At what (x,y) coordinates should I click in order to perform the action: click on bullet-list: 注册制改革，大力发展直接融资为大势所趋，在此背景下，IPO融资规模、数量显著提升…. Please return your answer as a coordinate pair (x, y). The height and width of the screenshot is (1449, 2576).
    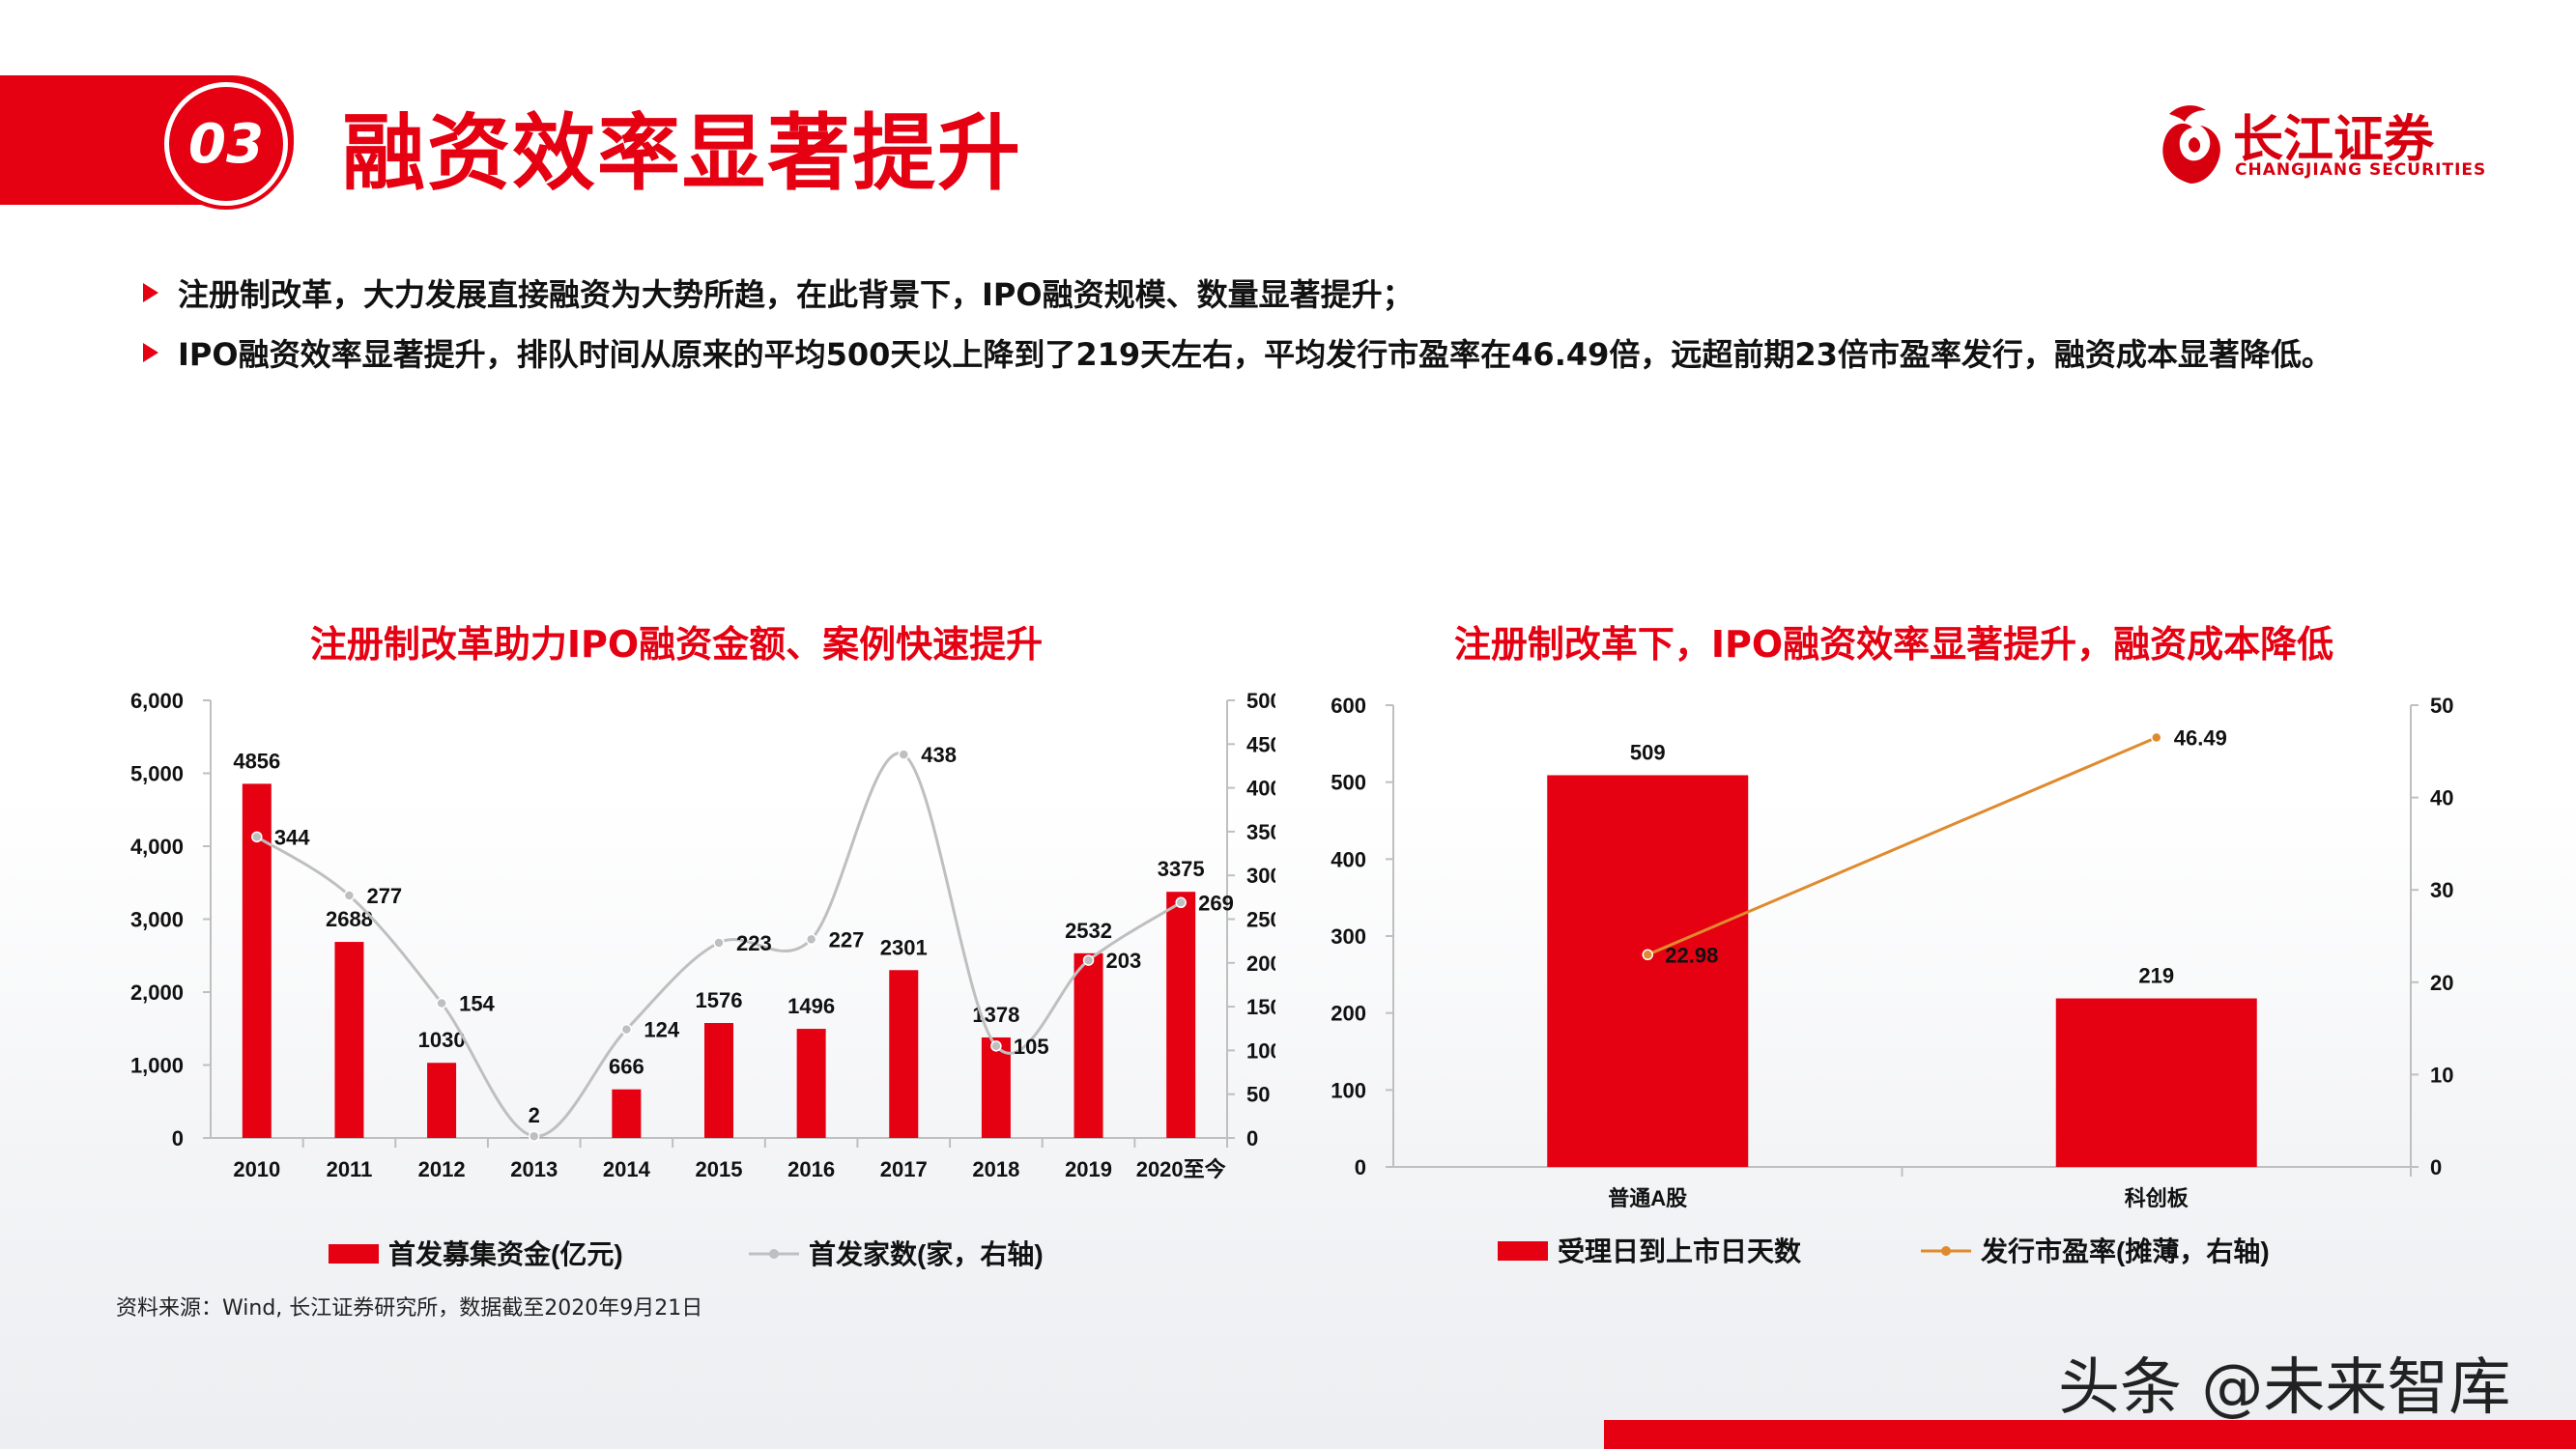
    Looking at the image, I should click on (1238, 323).